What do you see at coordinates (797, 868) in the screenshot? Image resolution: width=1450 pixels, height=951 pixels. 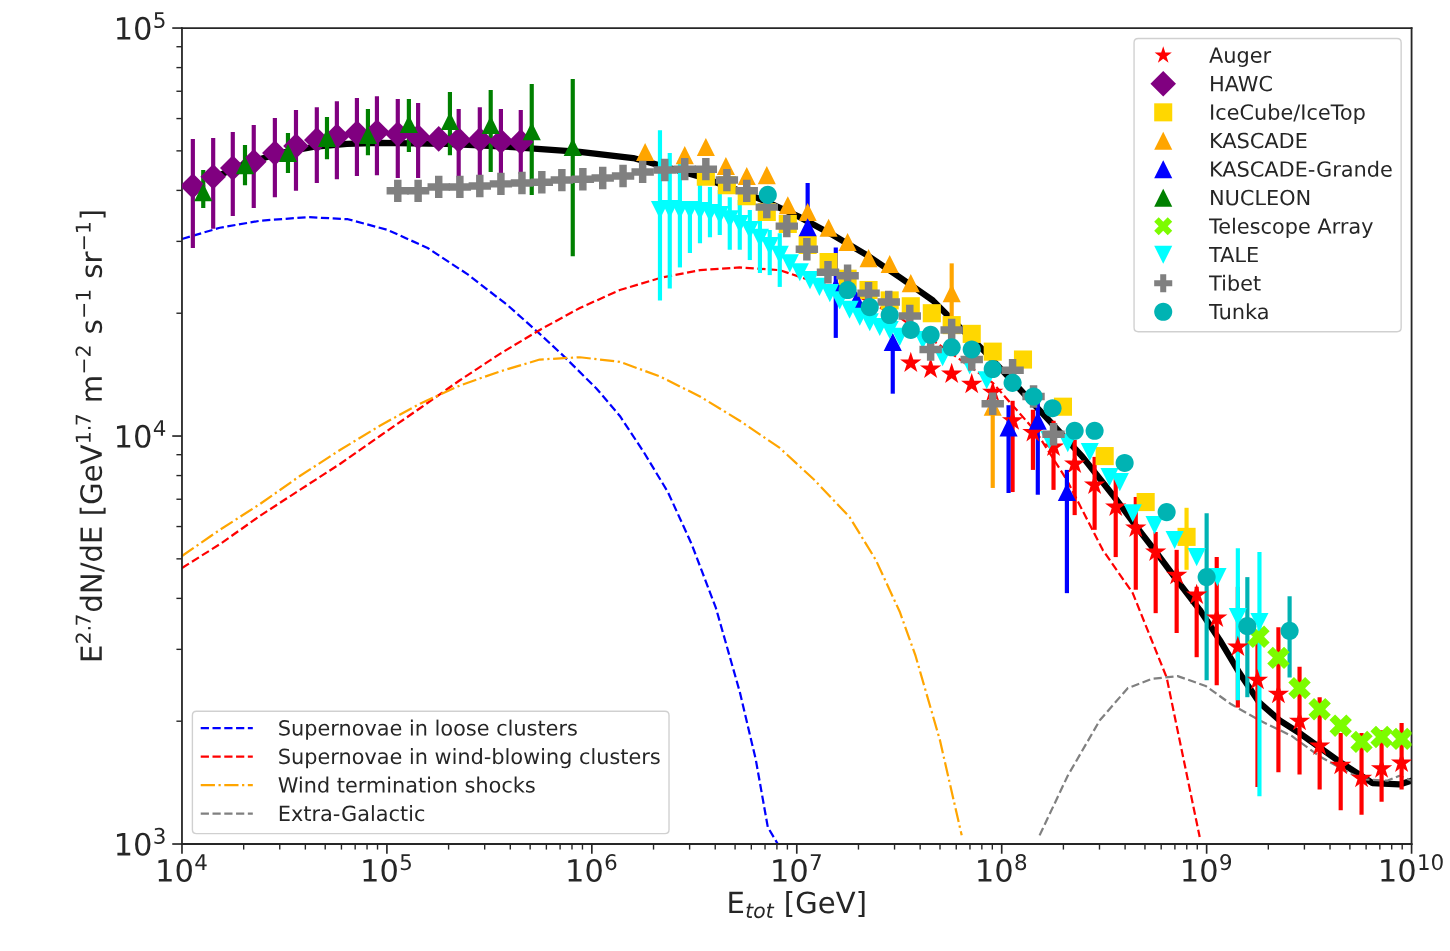 I see `x-tick-label: 10$^{7}$` at bounding box center [797, 868].